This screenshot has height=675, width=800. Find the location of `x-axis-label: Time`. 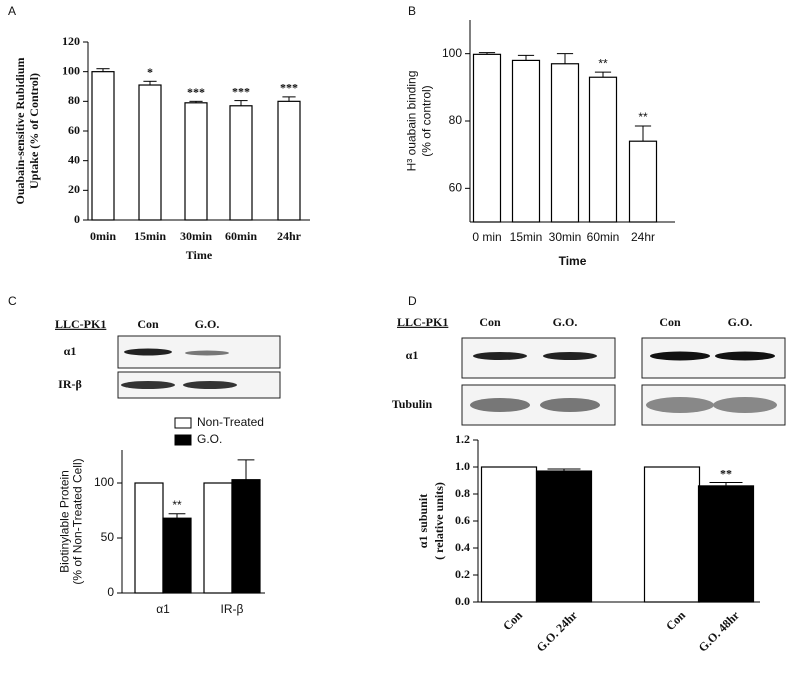

x-axis-label: Time is located at coordinates (199, 255).